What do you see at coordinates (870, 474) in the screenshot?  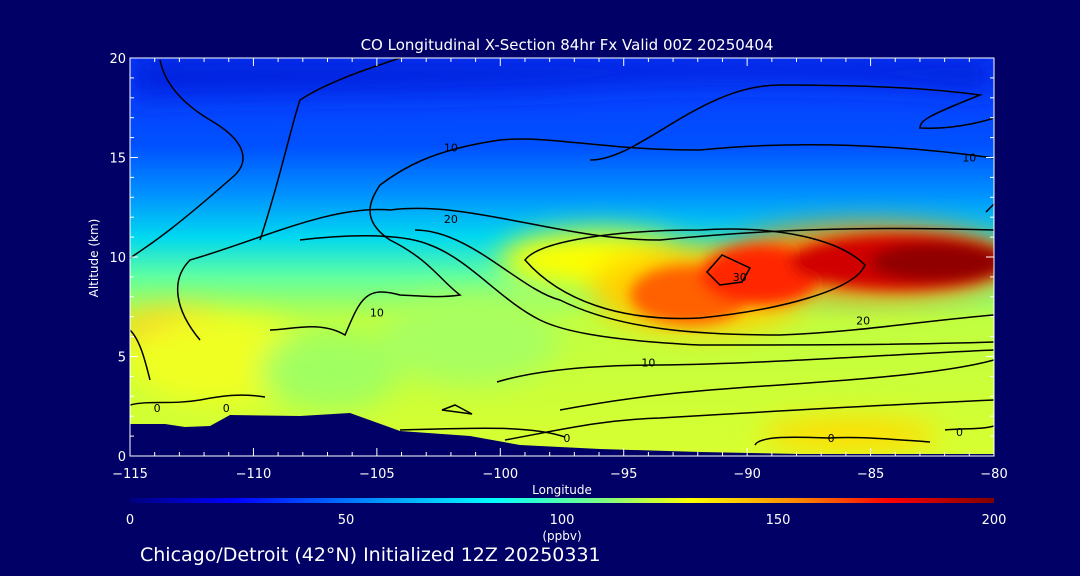 I see `x-tick-label: −85` at bounding box center [870, 474].